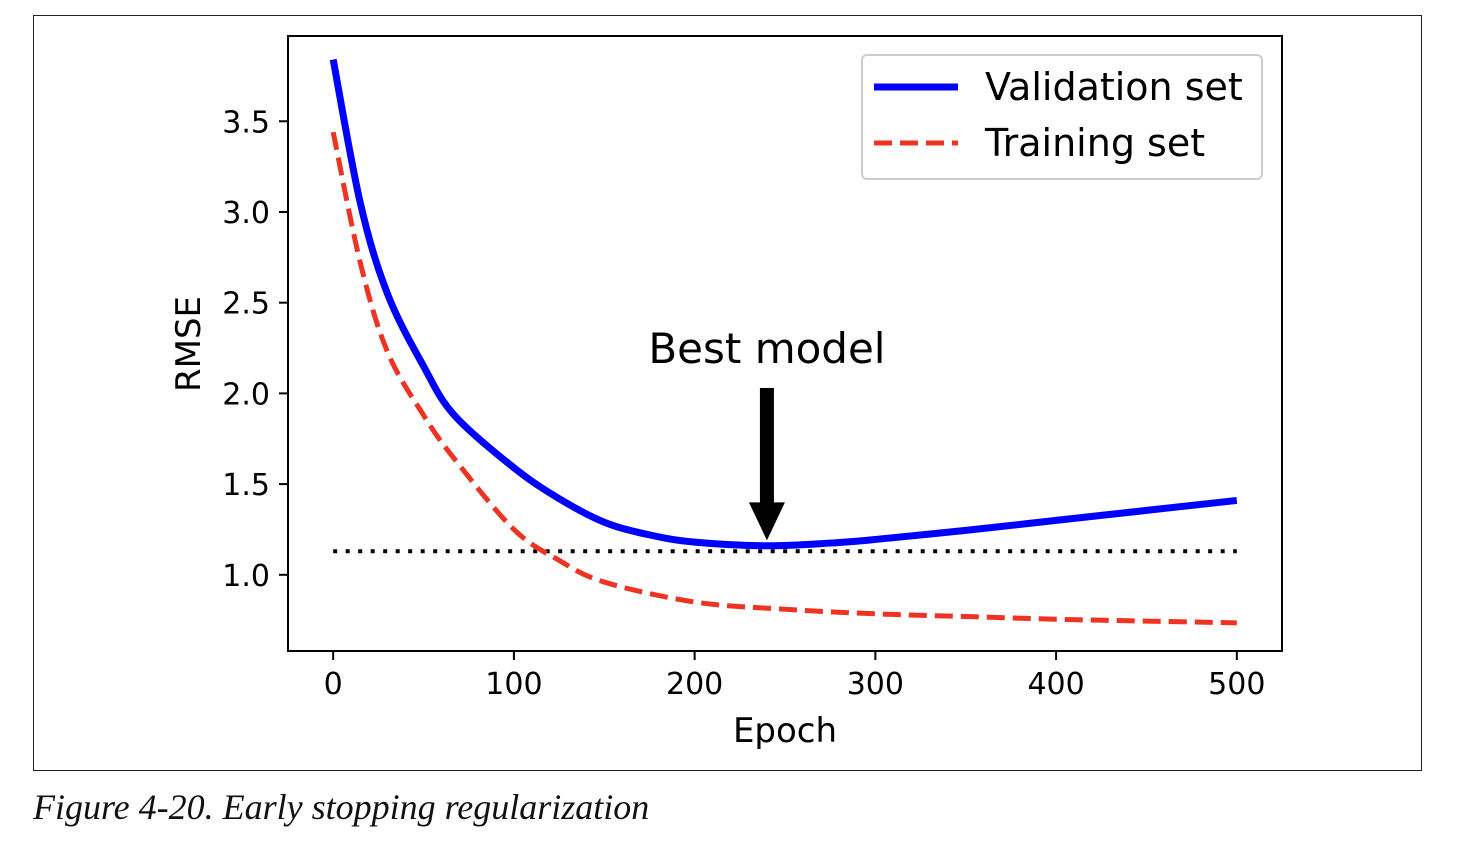 This screenshot has height=862, width=1468. Describe the element at coordinates (246, 122) in the screenshot. I see `y-tick-label: 3.5` at that location.